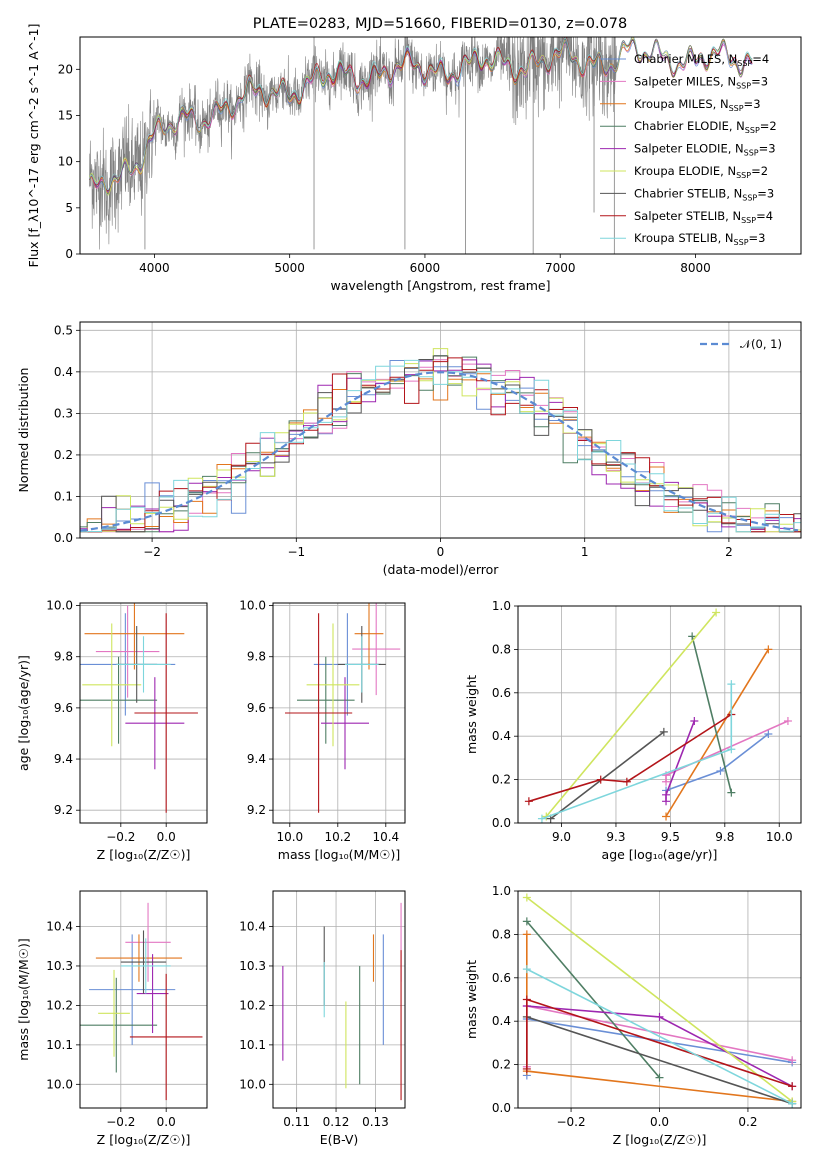  Describe the element at coordinates (59, 1005) in the screenshot. I see `y-tick-label: 10.2` at that location.